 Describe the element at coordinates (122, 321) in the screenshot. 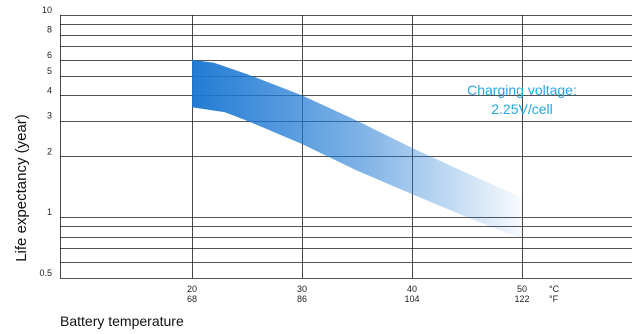

I see `x-axis-label: Battery temperature` at that location.